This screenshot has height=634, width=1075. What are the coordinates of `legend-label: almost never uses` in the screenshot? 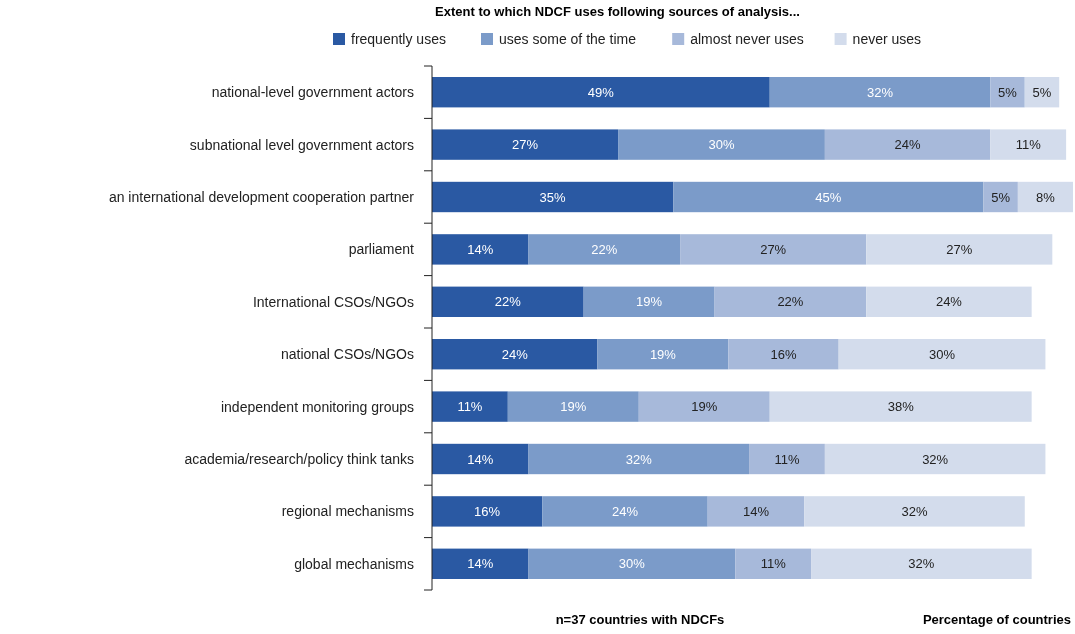 It's located at (747, 38).